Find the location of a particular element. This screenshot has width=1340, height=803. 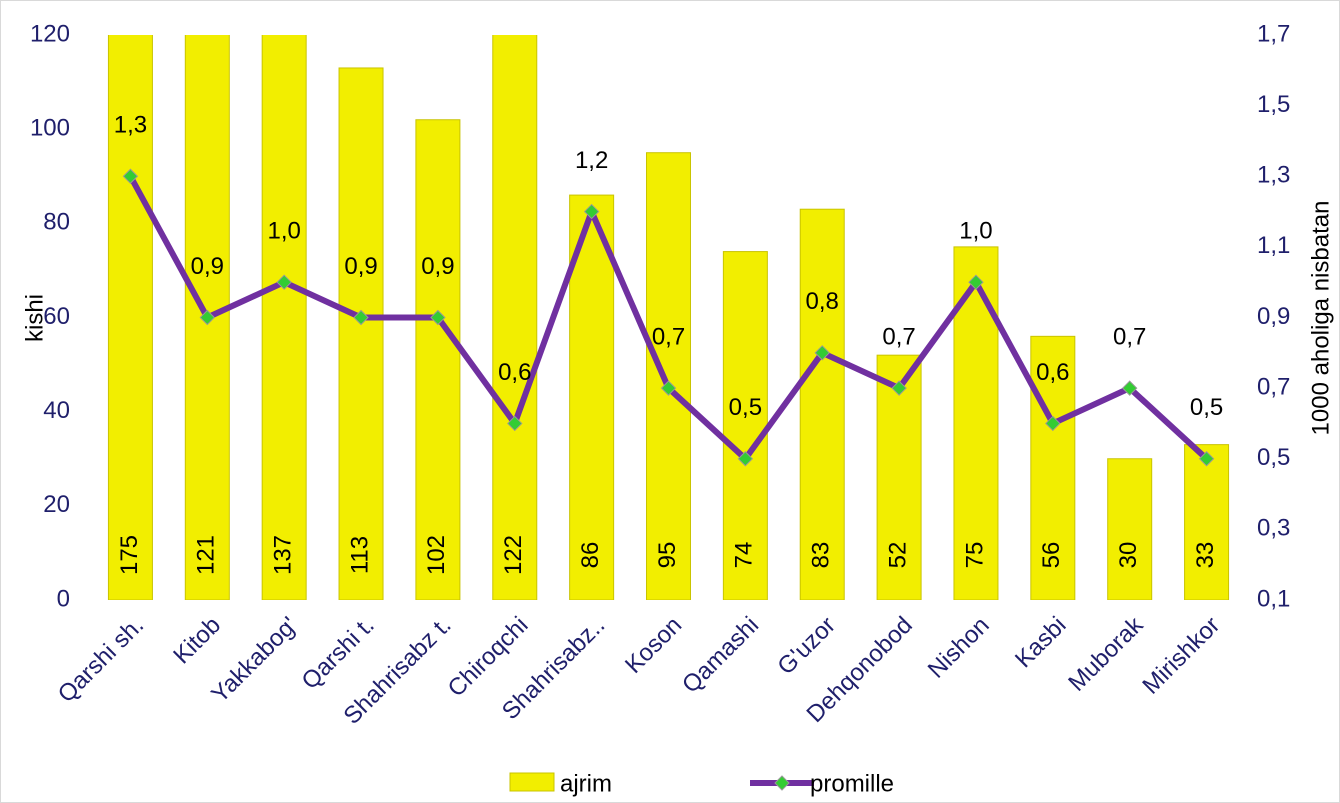

bar-value-label: 102 is located at coordinates (436, 555).